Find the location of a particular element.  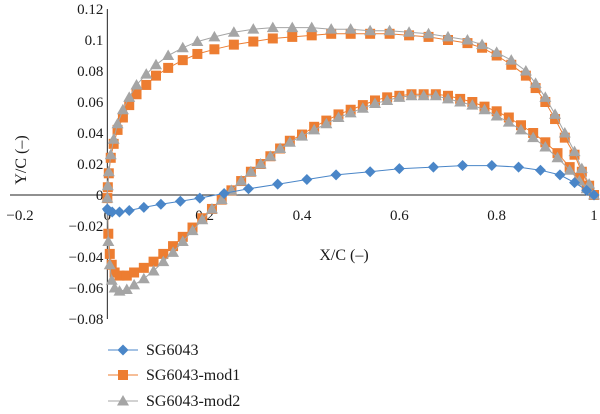

y-tick-label: 0.06 is located at coordinates (90, 103).